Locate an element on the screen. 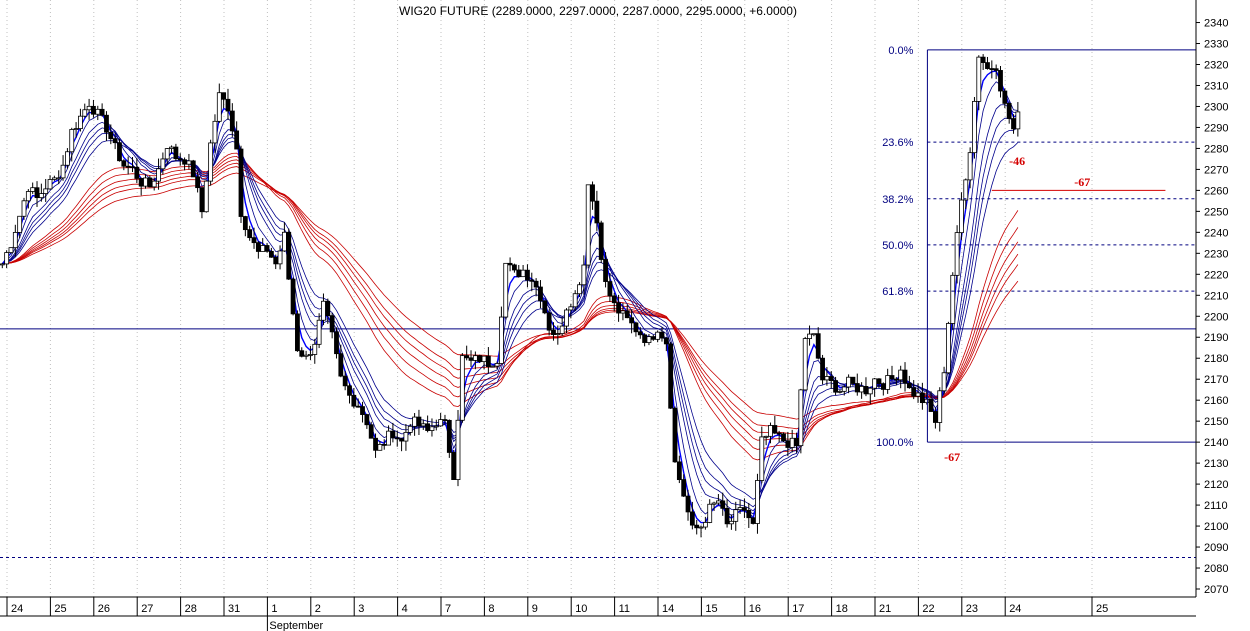  y-tick-label: 2240 is located at coordinates (1216, 233).